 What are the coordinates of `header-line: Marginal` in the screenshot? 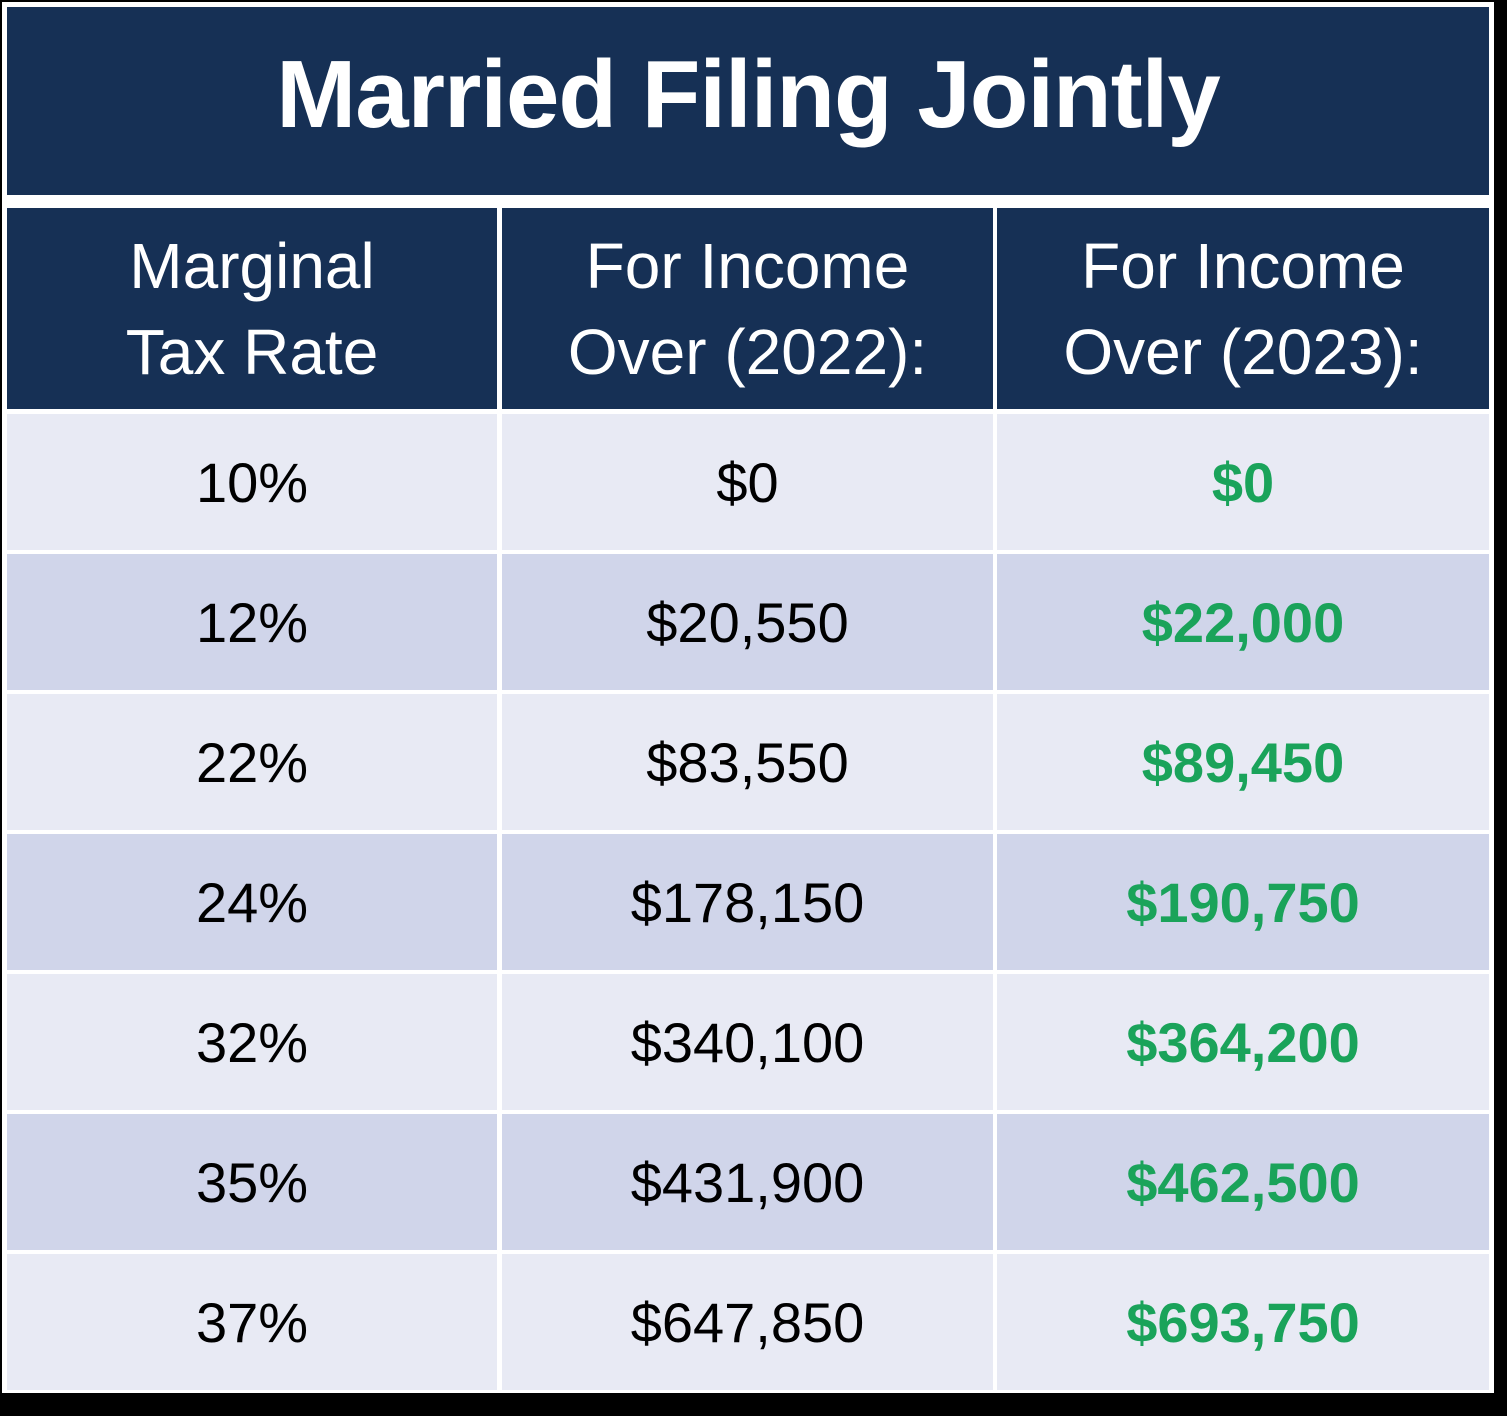 It's located at (252, 265).